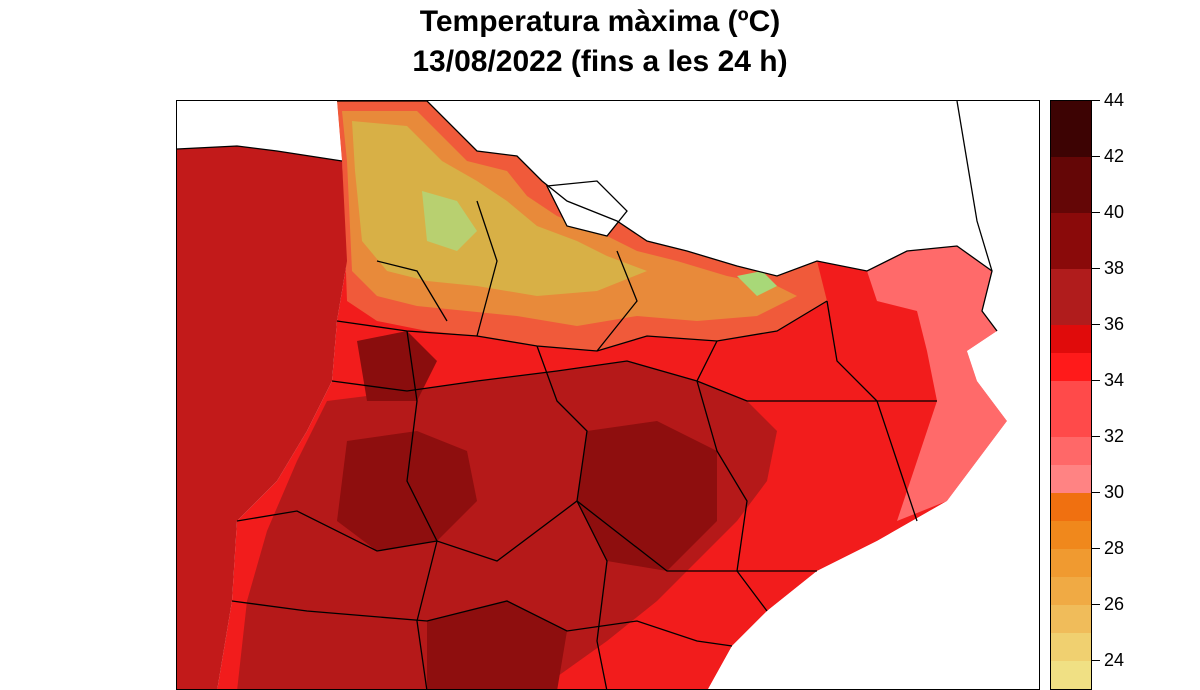  Describe the element at coordinates (499, 208) in the screenshot. I see `pyrenees-cool-zone` at that location.